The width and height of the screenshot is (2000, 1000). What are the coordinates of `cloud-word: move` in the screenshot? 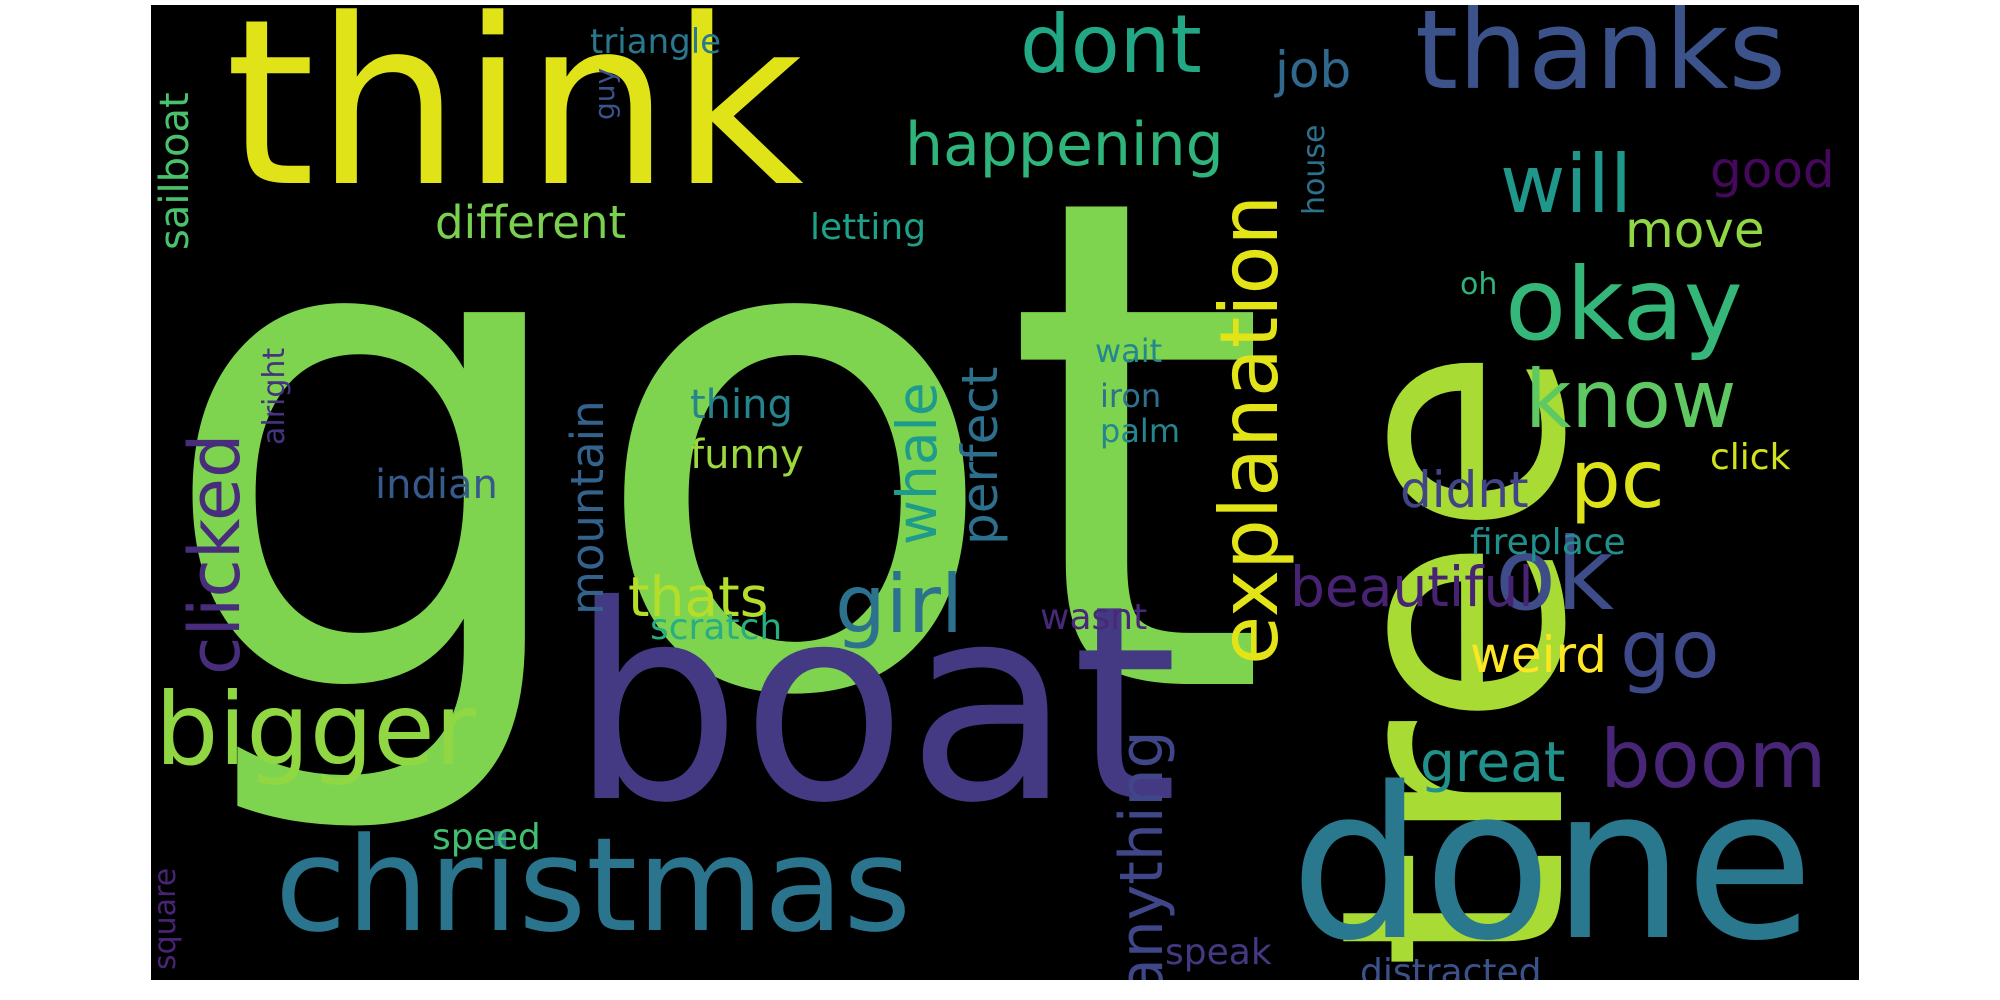 It's located at (1695, 230).